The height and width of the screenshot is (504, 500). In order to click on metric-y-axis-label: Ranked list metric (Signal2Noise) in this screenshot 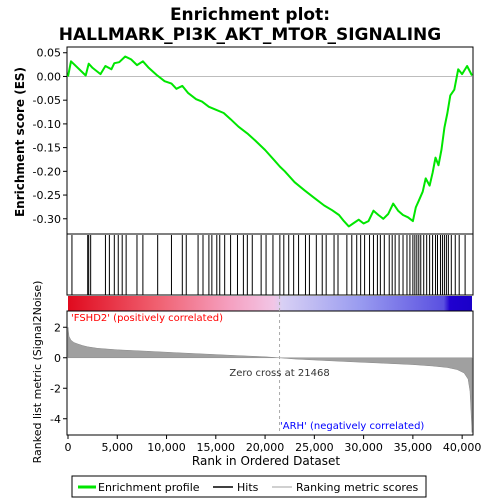, I will do `click(37, 372)`.